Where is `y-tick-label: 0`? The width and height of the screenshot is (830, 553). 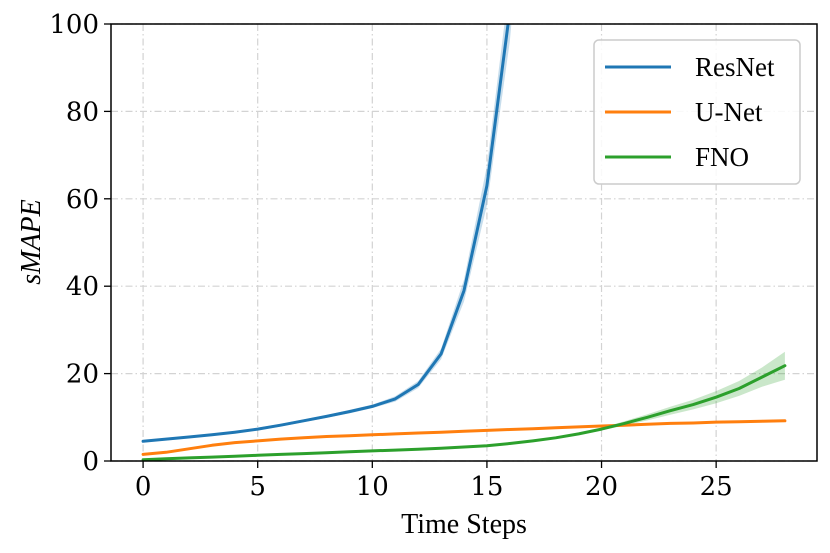
y-tick-label: 0 is located at coordinates (90, 462).